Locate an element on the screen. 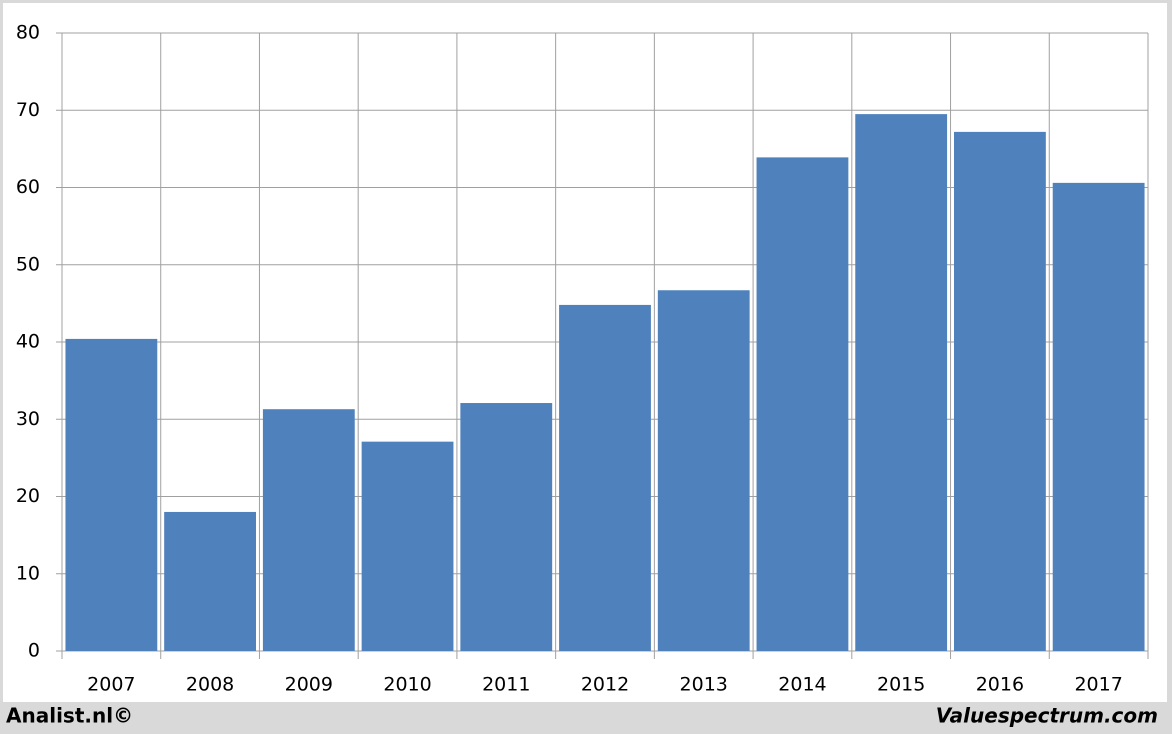  x-tick-label: 2009 is located at coordinates (309, 685).